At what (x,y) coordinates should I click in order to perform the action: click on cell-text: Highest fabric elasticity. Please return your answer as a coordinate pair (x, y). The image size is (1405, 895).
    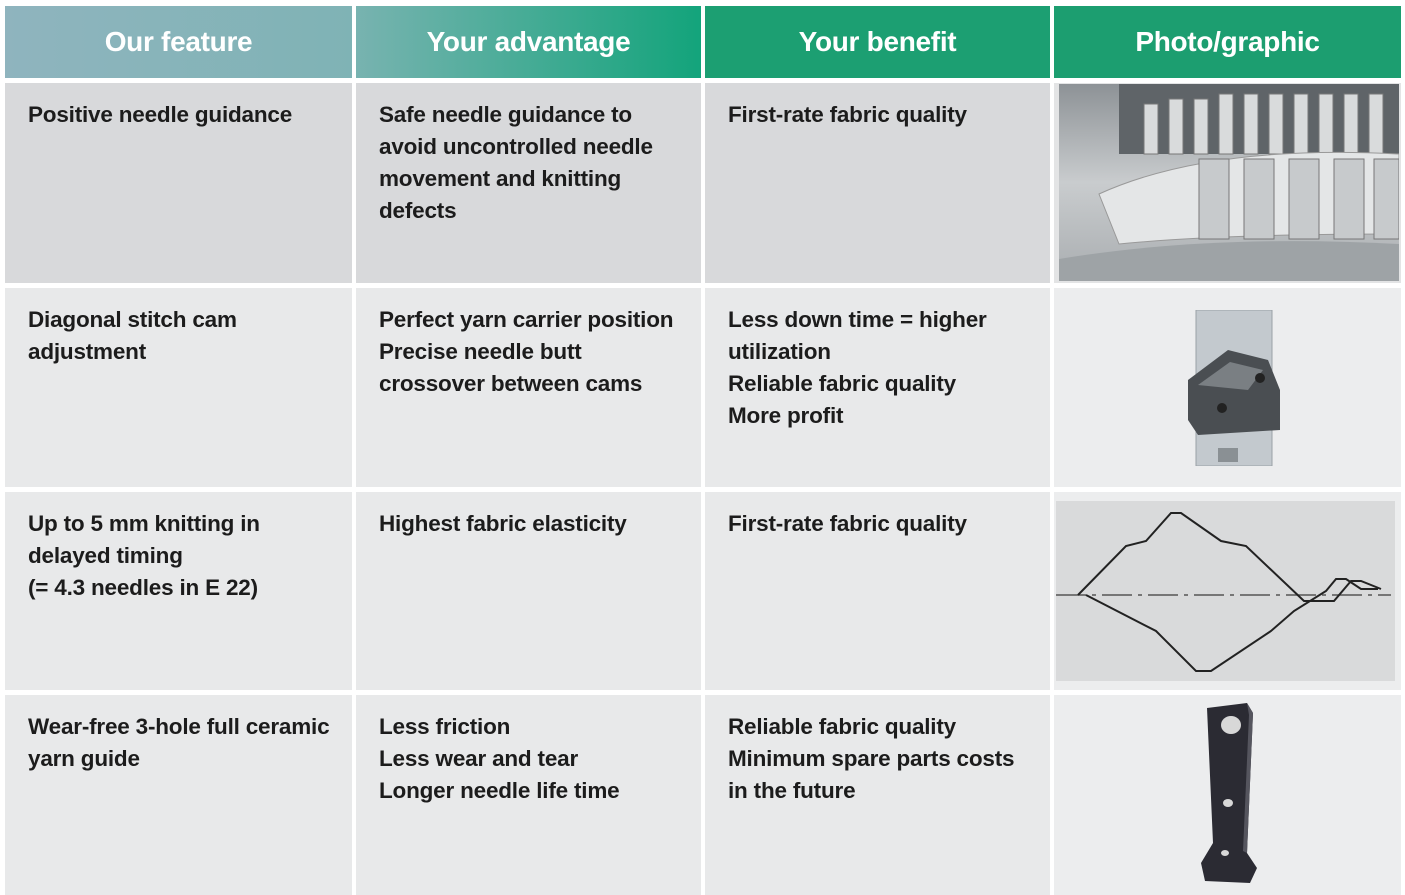
    Looking at the image, I should click on (503, 523).